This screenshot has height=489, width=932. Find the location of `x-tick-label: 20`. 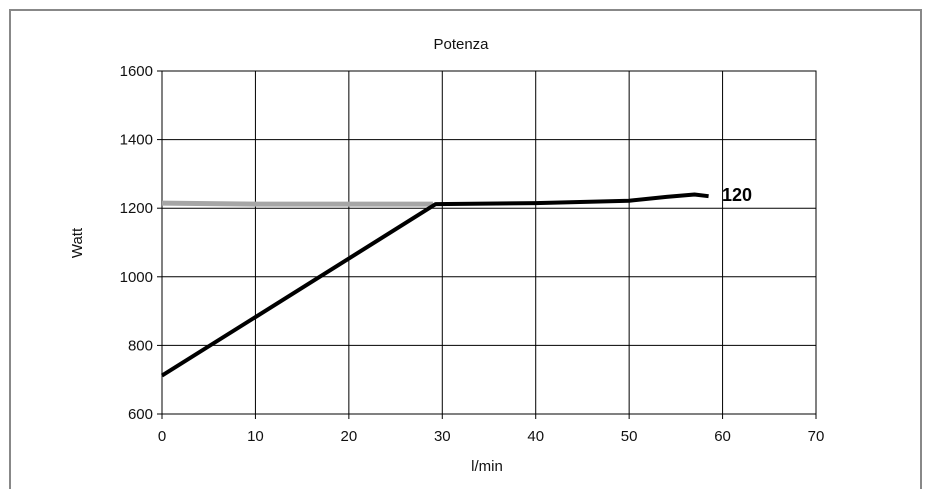

x-tick-label: 20 is located at coordinates (349, 436).